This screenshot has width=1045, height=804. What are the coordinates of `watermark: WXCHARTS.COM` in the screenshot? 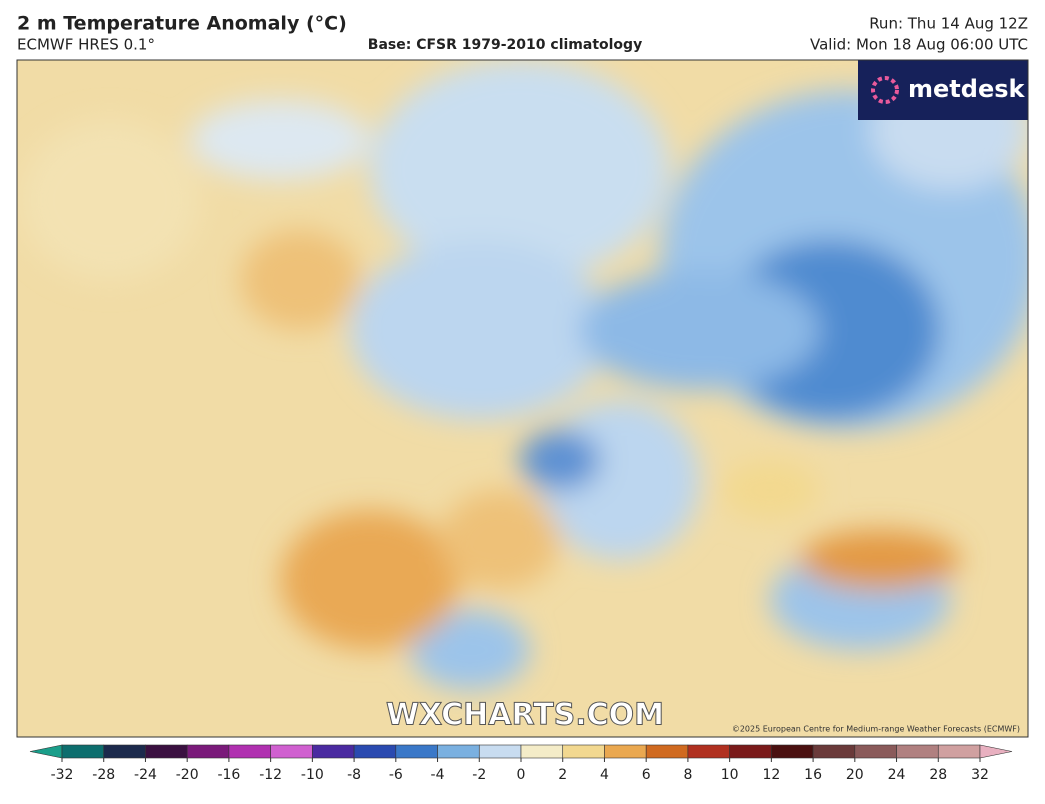 It's located at (525, 715).